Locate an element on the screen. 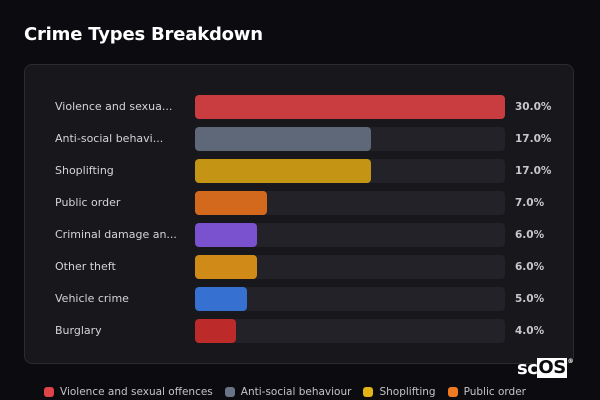  bar-row: Anti-social behavi... 17.0% is located at coordinates (299, 139).